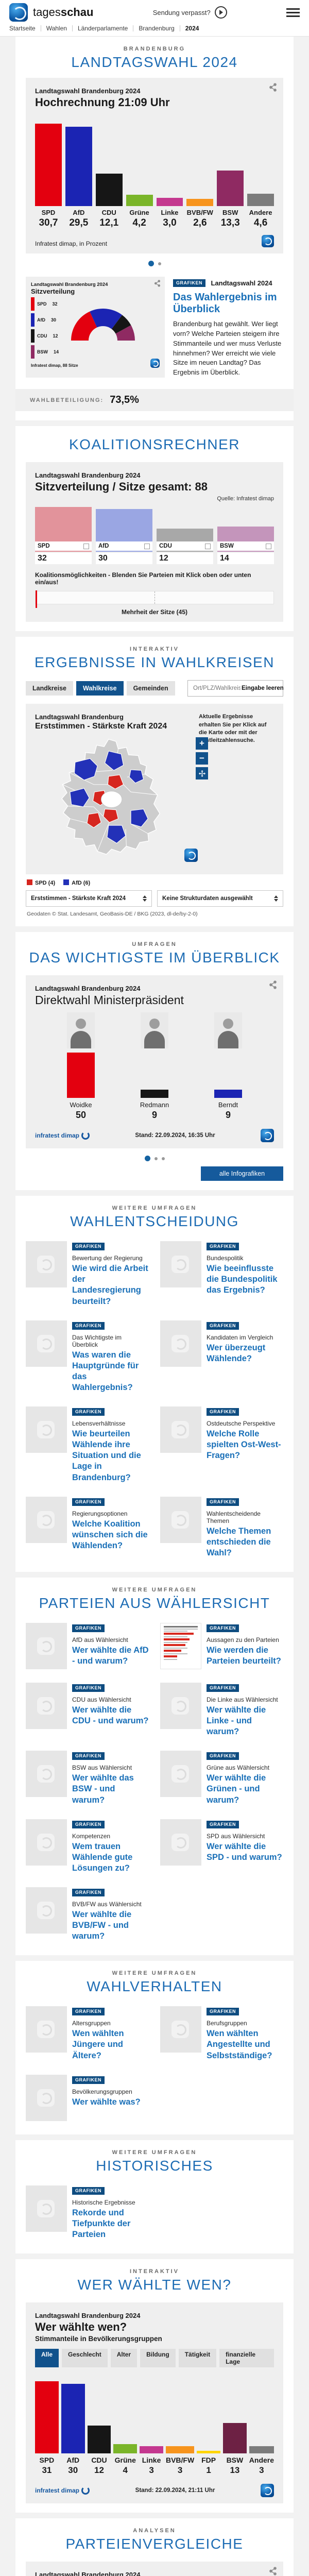 The width and height of the screenshot is (309, 2576). What do you see at coordinates (110, 1716) in the screenshot?
I see `teaser-title-link: Wer wählte die CDU - und warum?` at bounding box center [110, 1716].